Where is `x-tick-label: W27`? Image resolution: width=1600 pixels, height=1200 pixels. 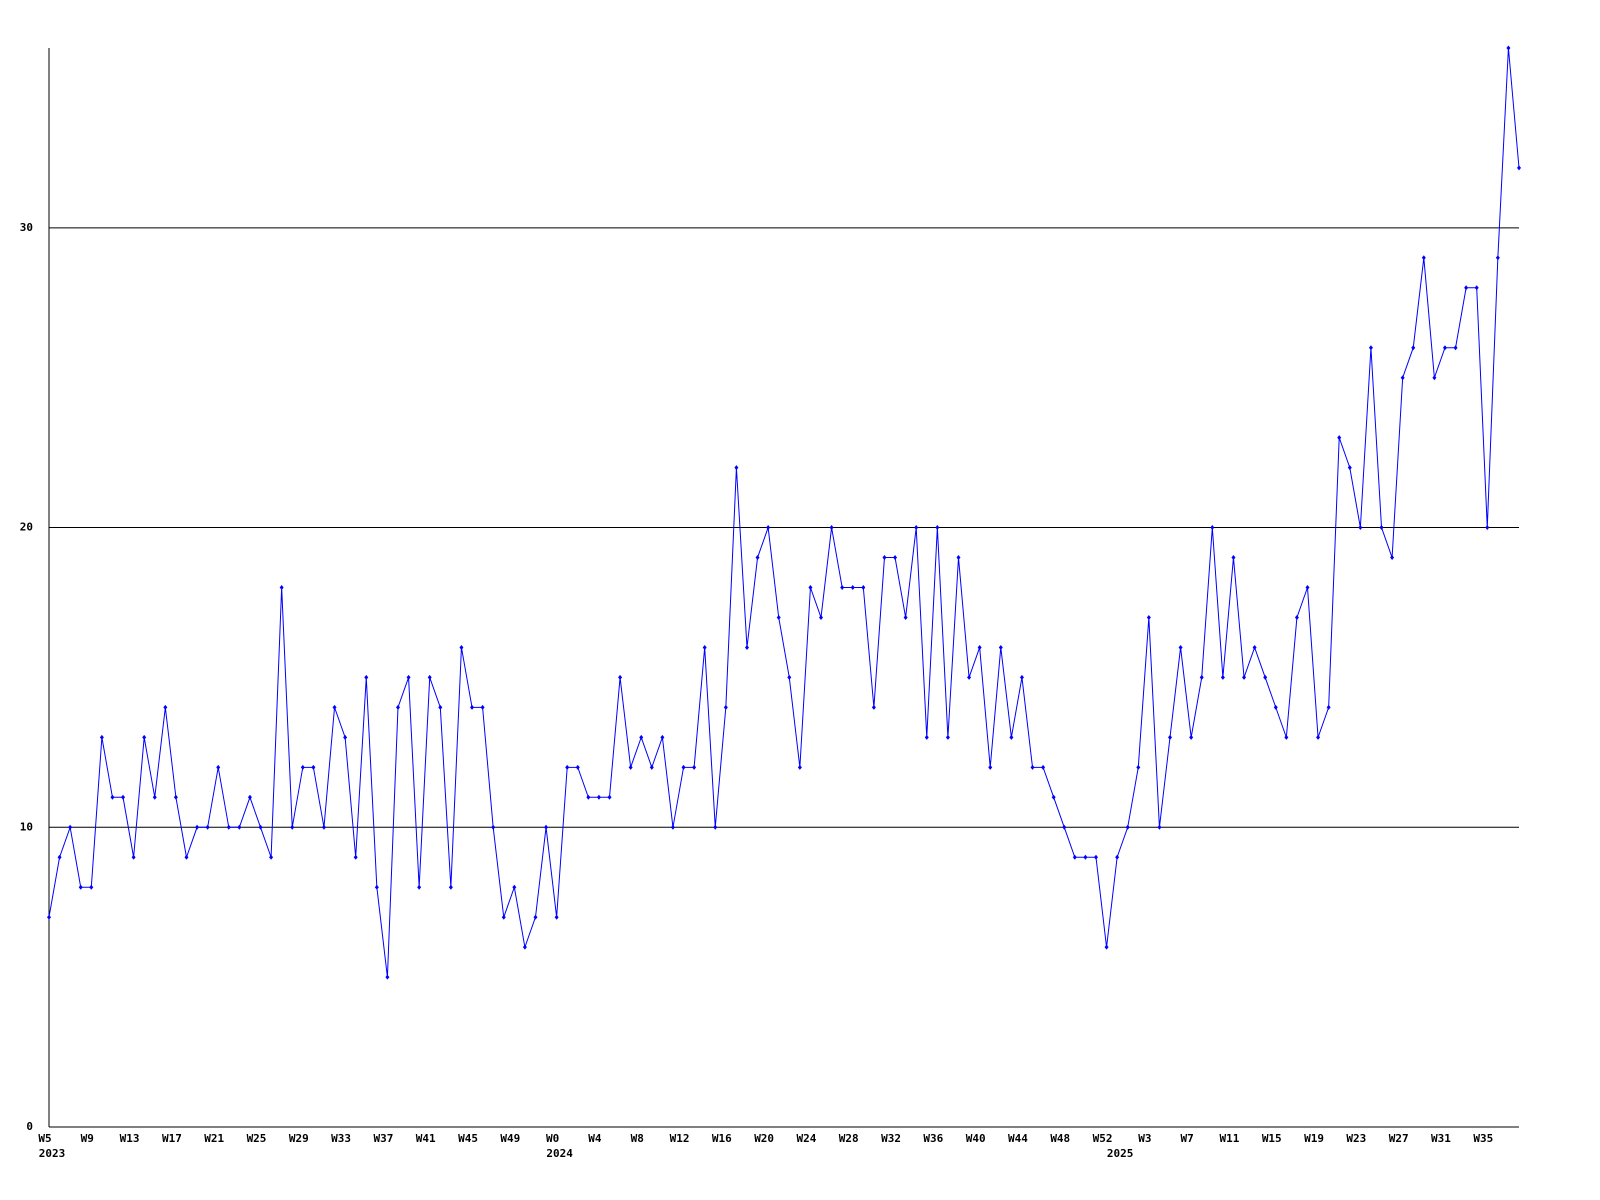 x-tick-label: W27 is located at coordinates (1399, 1138).